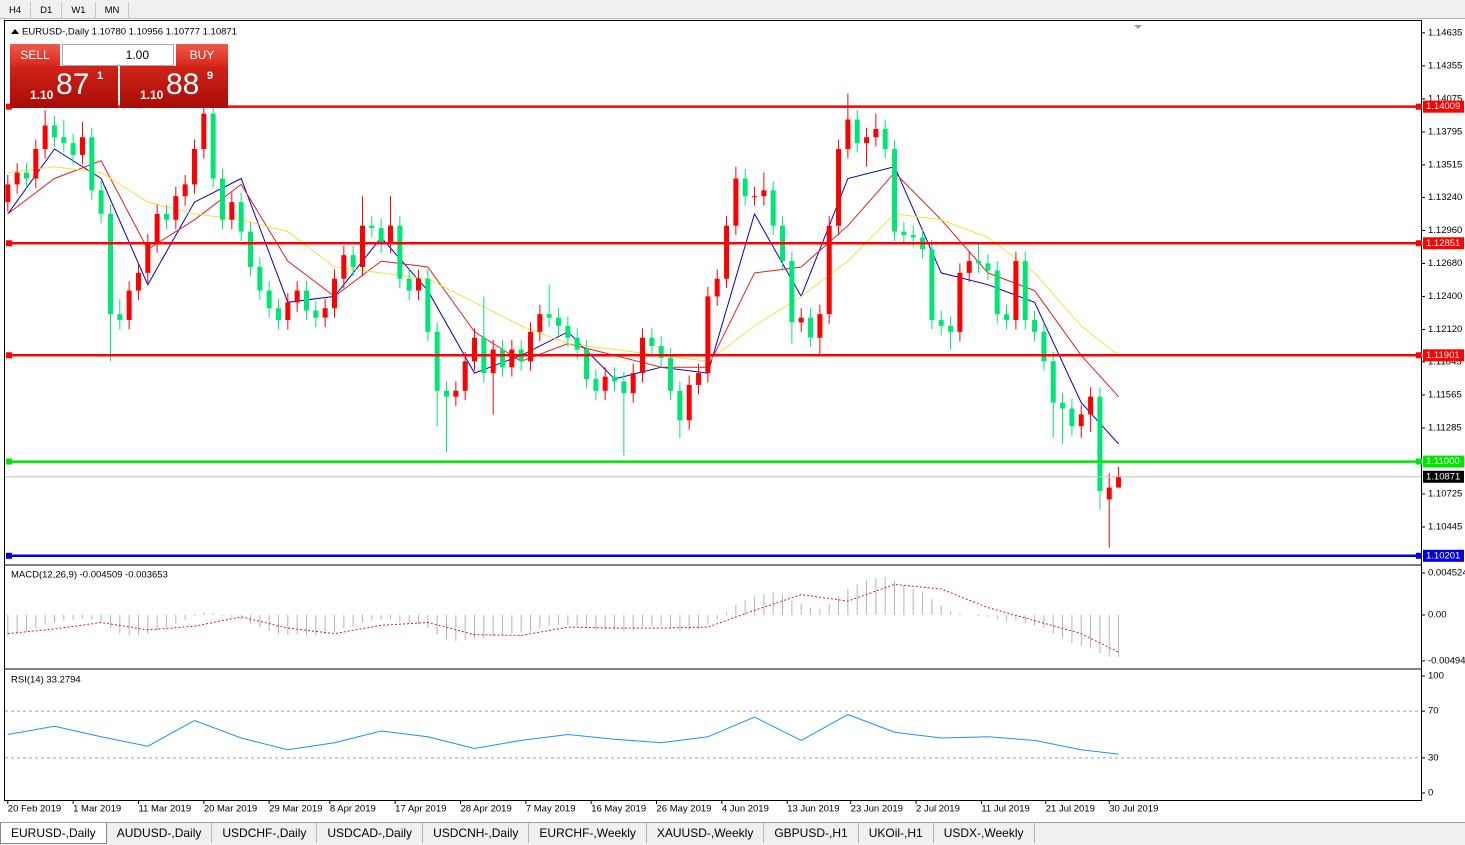 The width and height of the screenshot is (1465, 845). What do you see at coordinates (1445, 131) in the screenshot?
I see `y-tick-label: 1.13795` at bounding box center [1445, 131].